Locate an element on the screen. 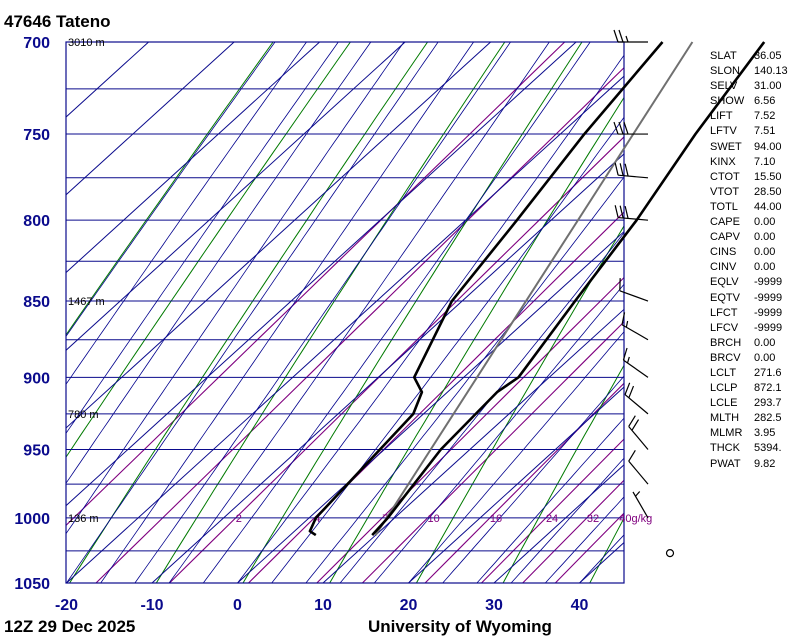 The width and height of the screenshot is (800, 640). mixing-ratio-label: 2 is located at coordinates (239, 519).